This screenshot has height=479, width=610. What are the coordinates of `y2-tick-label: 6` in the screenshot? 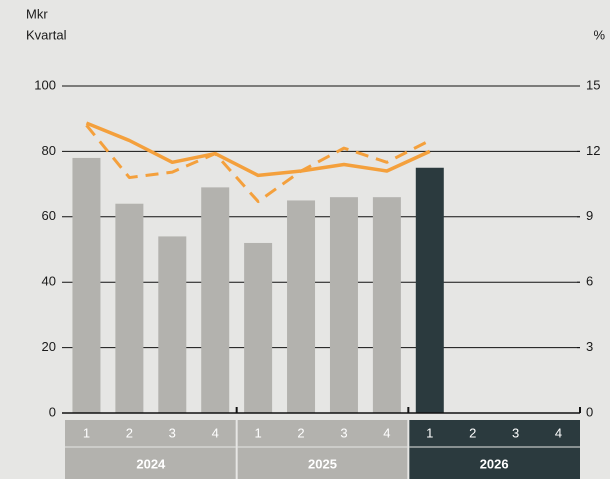 It's located at (589, 281).